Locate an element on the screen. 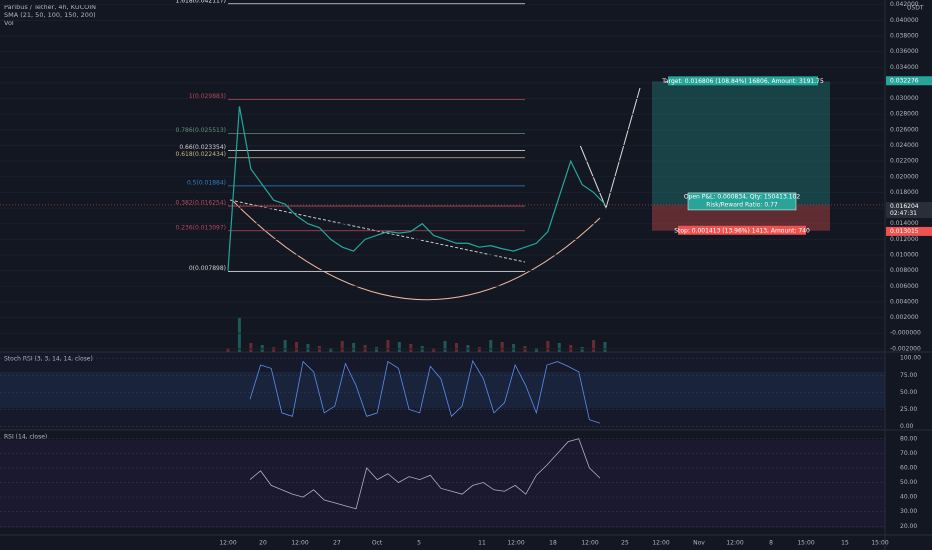 Image resolution: width=932 pixels, height=550 pixels. fib-label: 0.66(0.023354) is located at coordinates (202, 147).